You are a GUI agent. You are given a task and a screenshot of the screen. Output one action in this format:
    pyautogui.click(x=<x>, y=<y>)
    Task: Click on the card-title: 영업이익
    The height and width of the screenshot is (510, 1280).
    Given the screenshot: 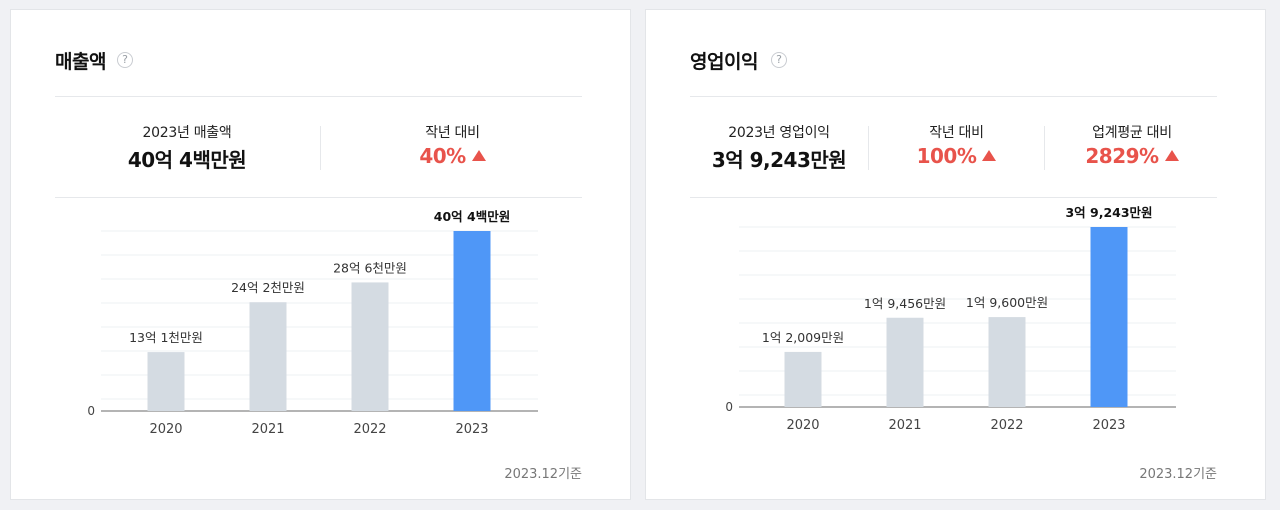 What is the action you would take?
    pyautogui.click(x=724, y=62)
    